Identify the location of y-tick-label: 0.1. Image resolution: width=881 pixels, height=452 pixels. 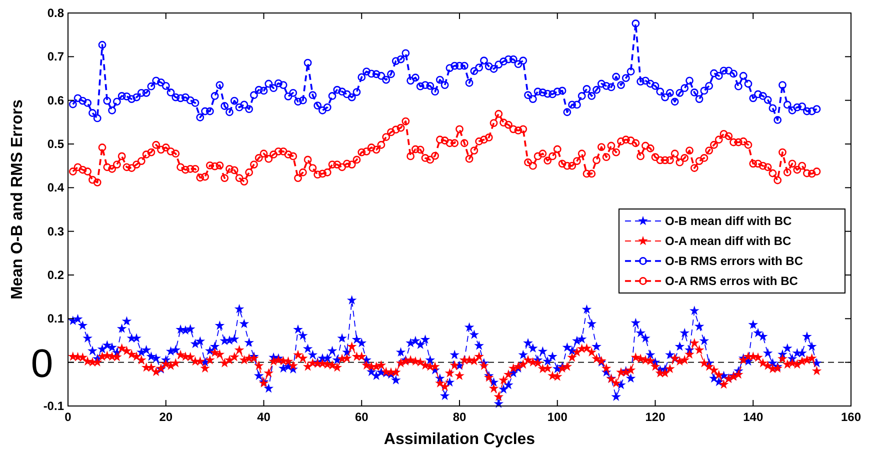
(55, 319).